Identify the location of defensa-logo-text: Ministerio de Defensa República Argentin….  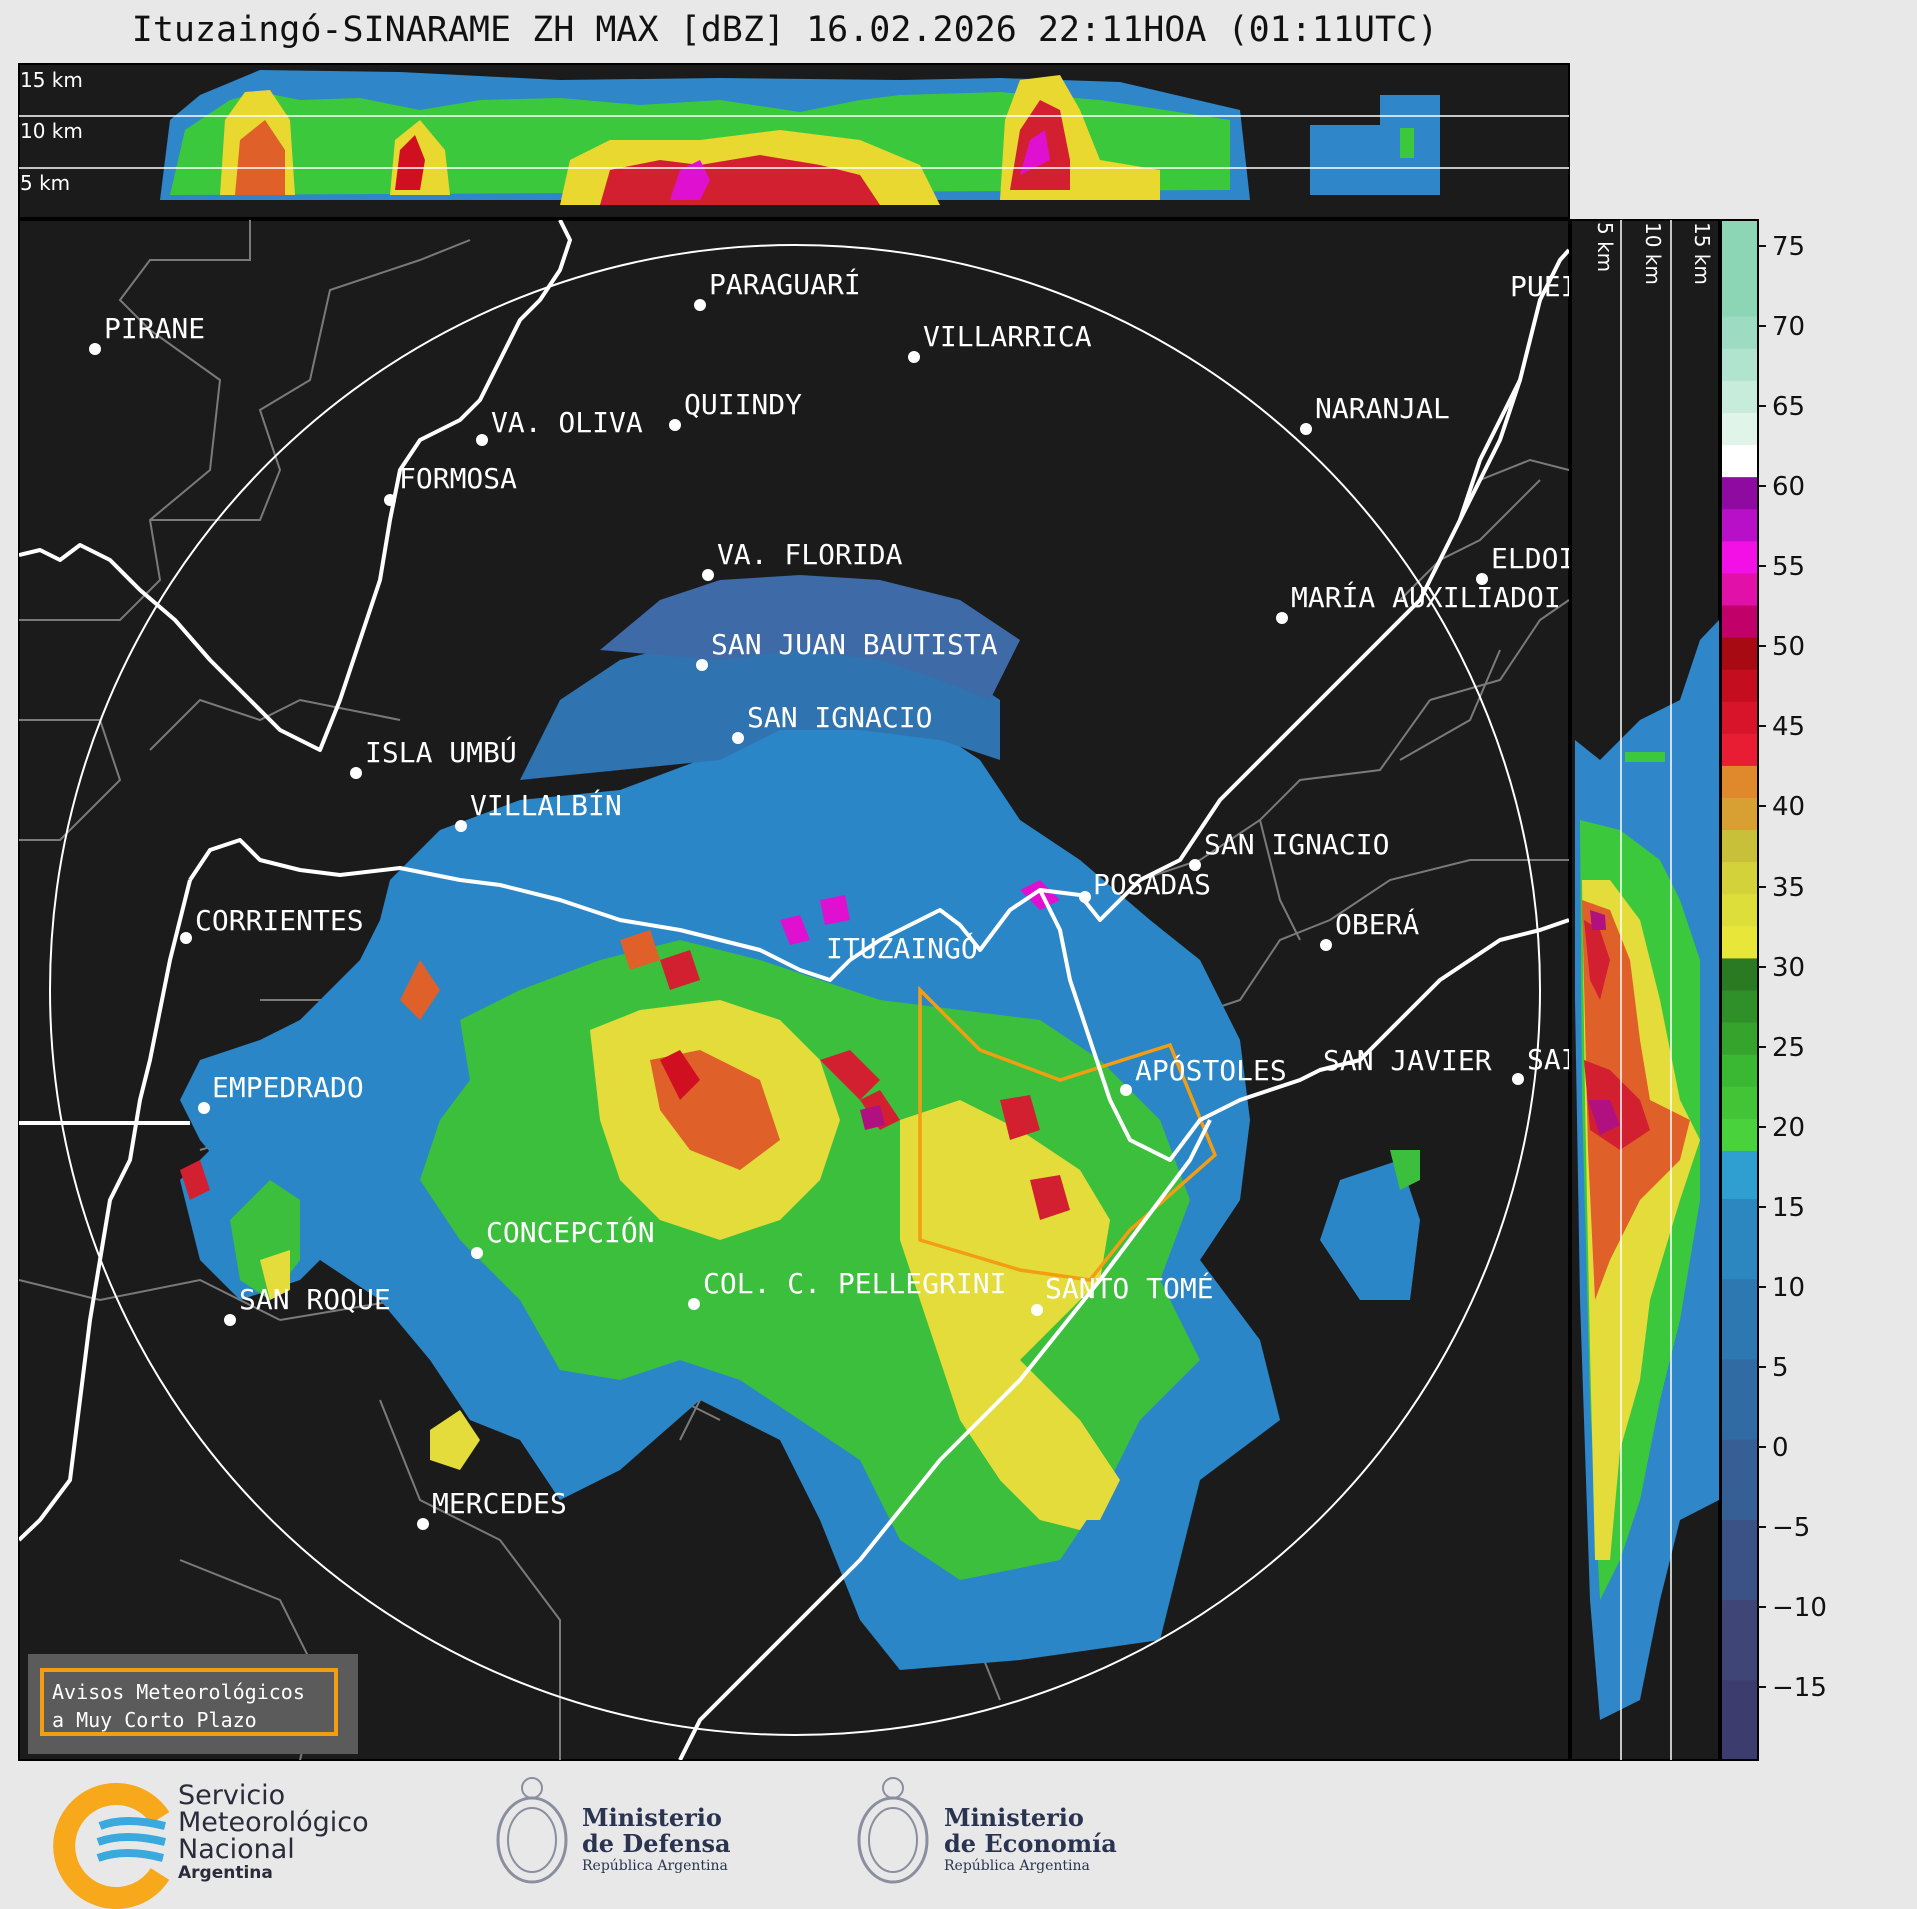
(656, 1840).